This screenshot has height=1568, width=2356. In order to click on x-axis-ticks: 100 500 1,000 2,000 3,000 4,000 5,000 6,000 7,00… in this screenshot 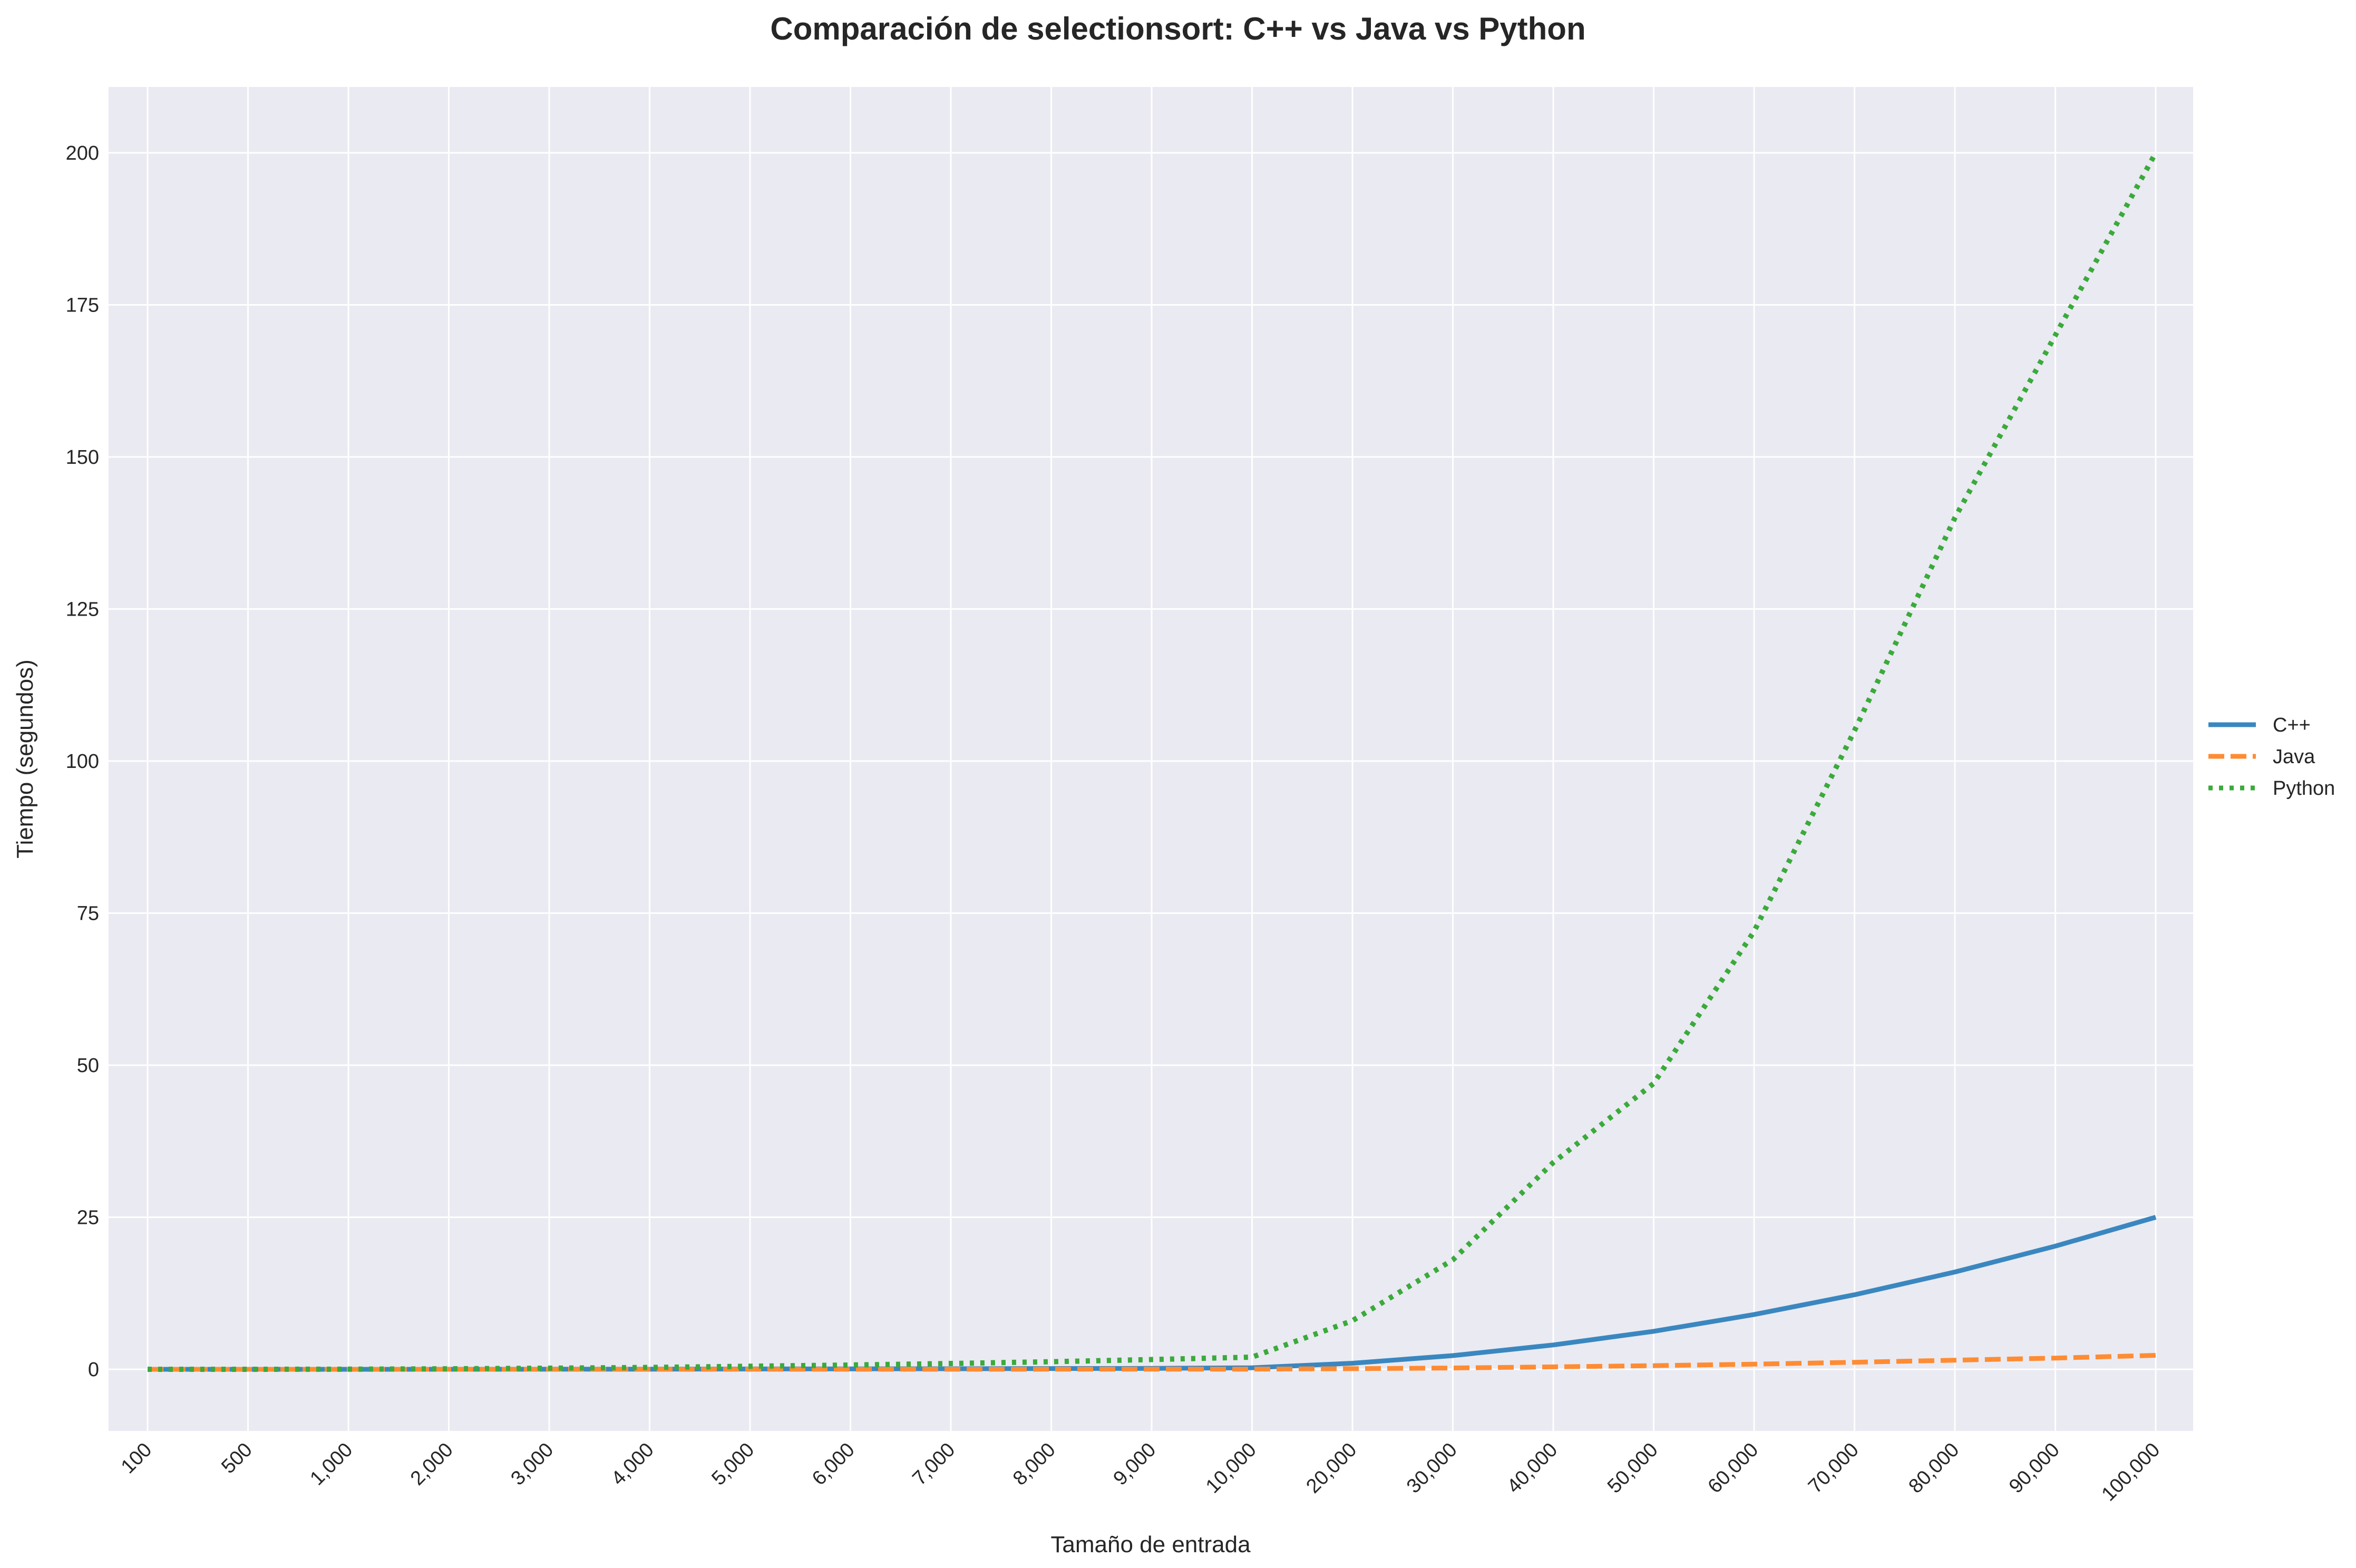, I will do `click(1141, 1472)`.